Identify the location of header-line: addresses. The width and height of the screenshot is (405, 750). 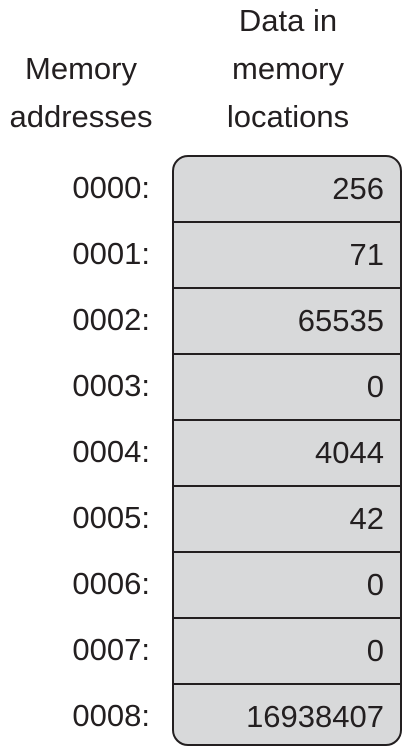
(81, 116).